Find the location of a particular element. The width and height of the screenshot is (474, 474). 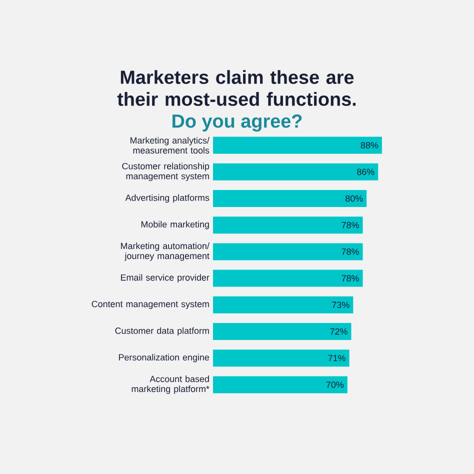

data-label: 88% is located at coordinates (369, 145).